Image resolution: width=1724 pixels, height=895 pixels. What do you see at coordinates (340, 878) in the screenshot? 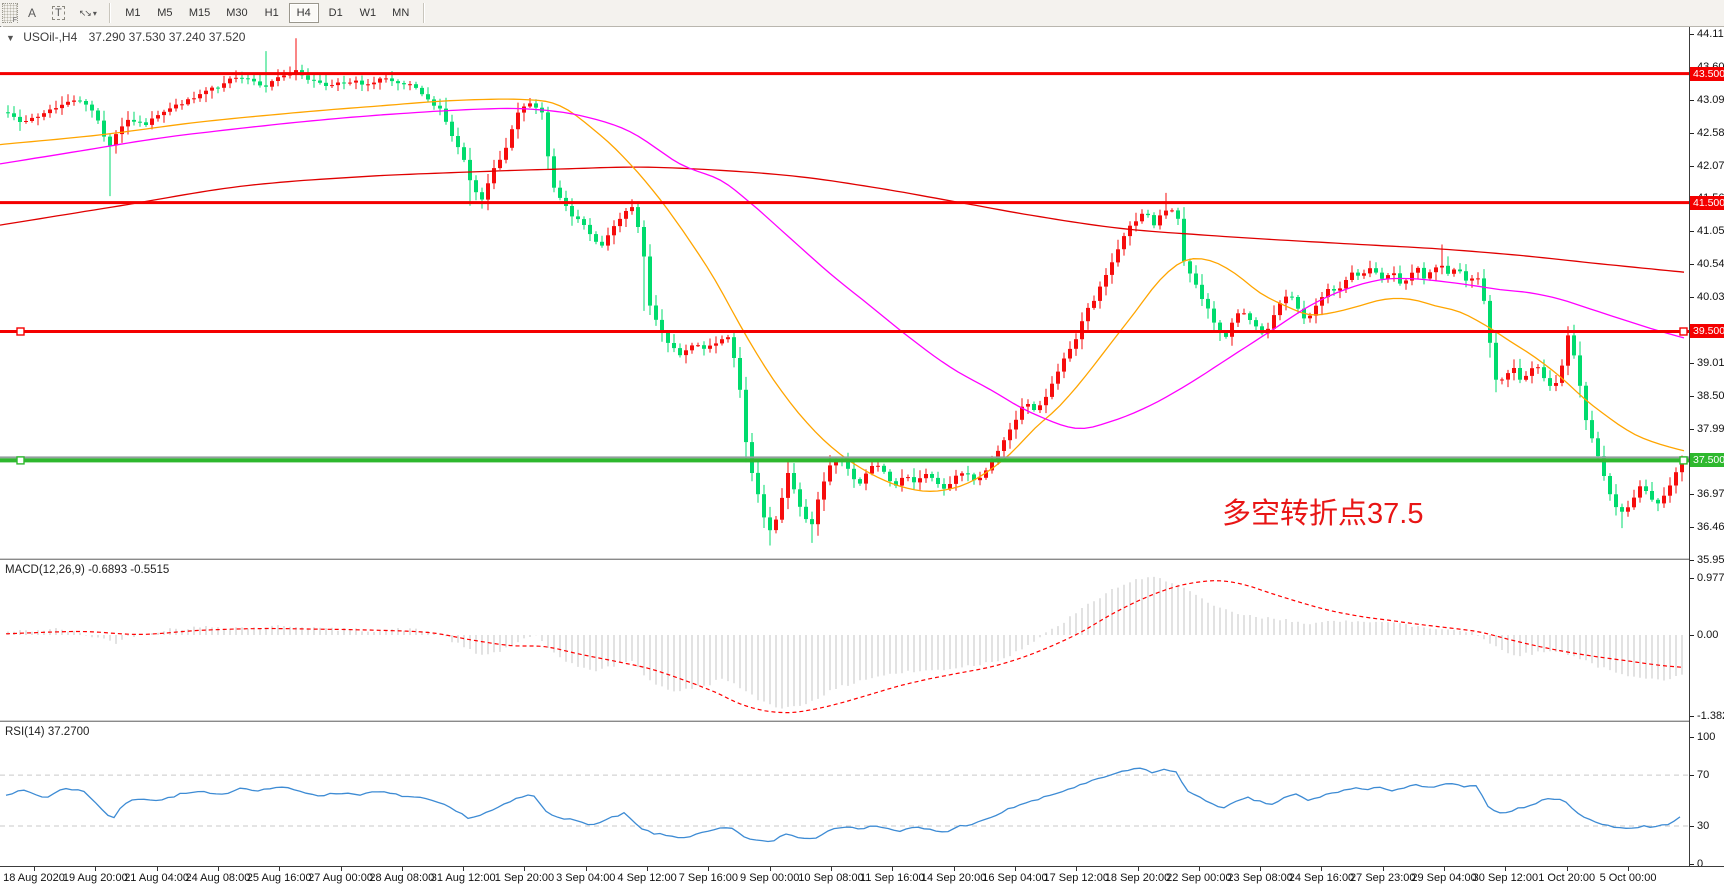
I see `time-tick-label: 27 Aug 00:00` at bounding box center [340, 878].